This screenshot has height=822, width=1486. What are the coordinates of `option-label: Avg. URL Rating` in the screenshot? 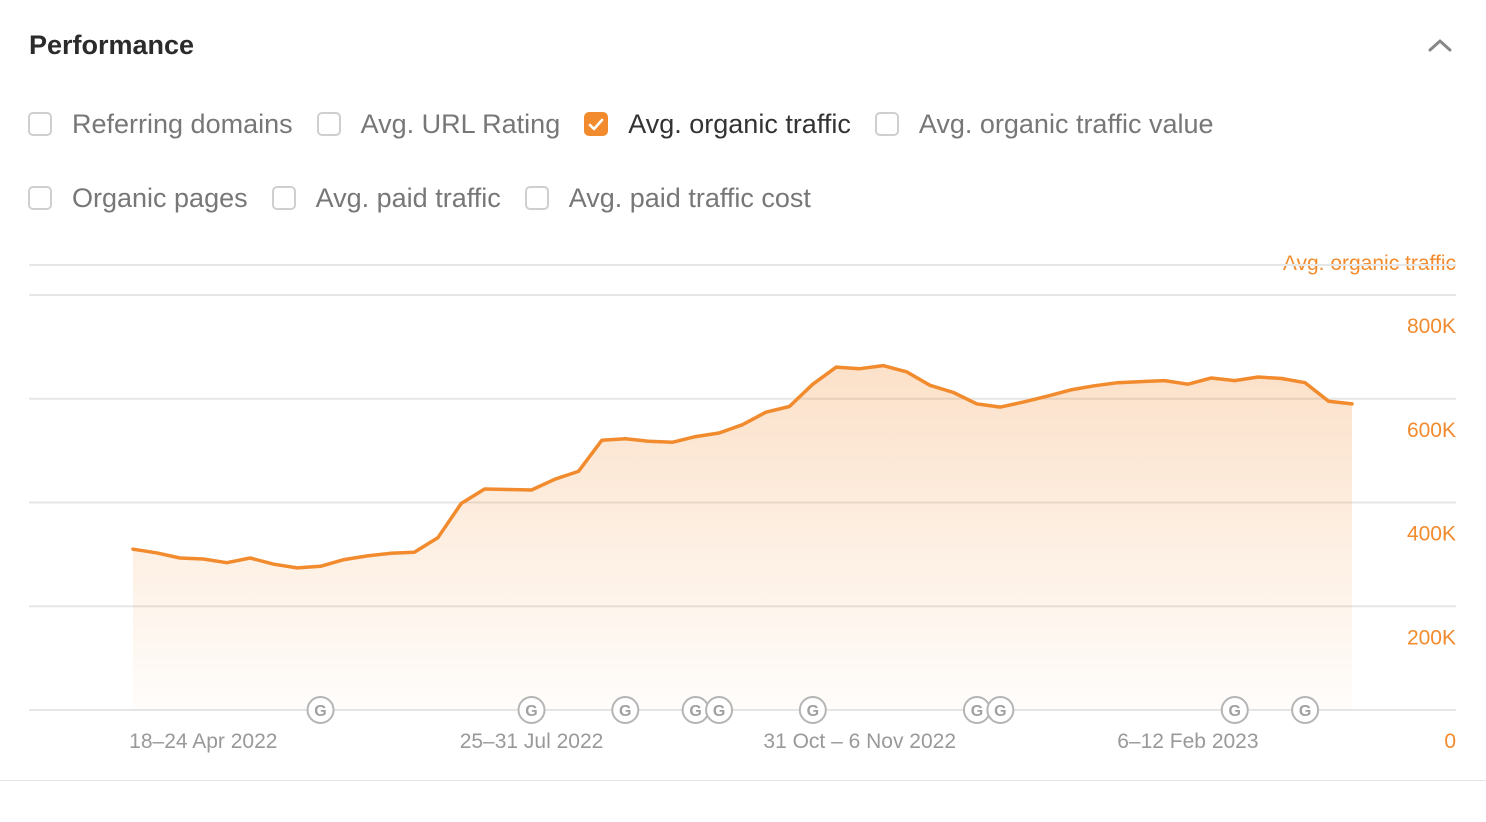 It's located at (460, 123).